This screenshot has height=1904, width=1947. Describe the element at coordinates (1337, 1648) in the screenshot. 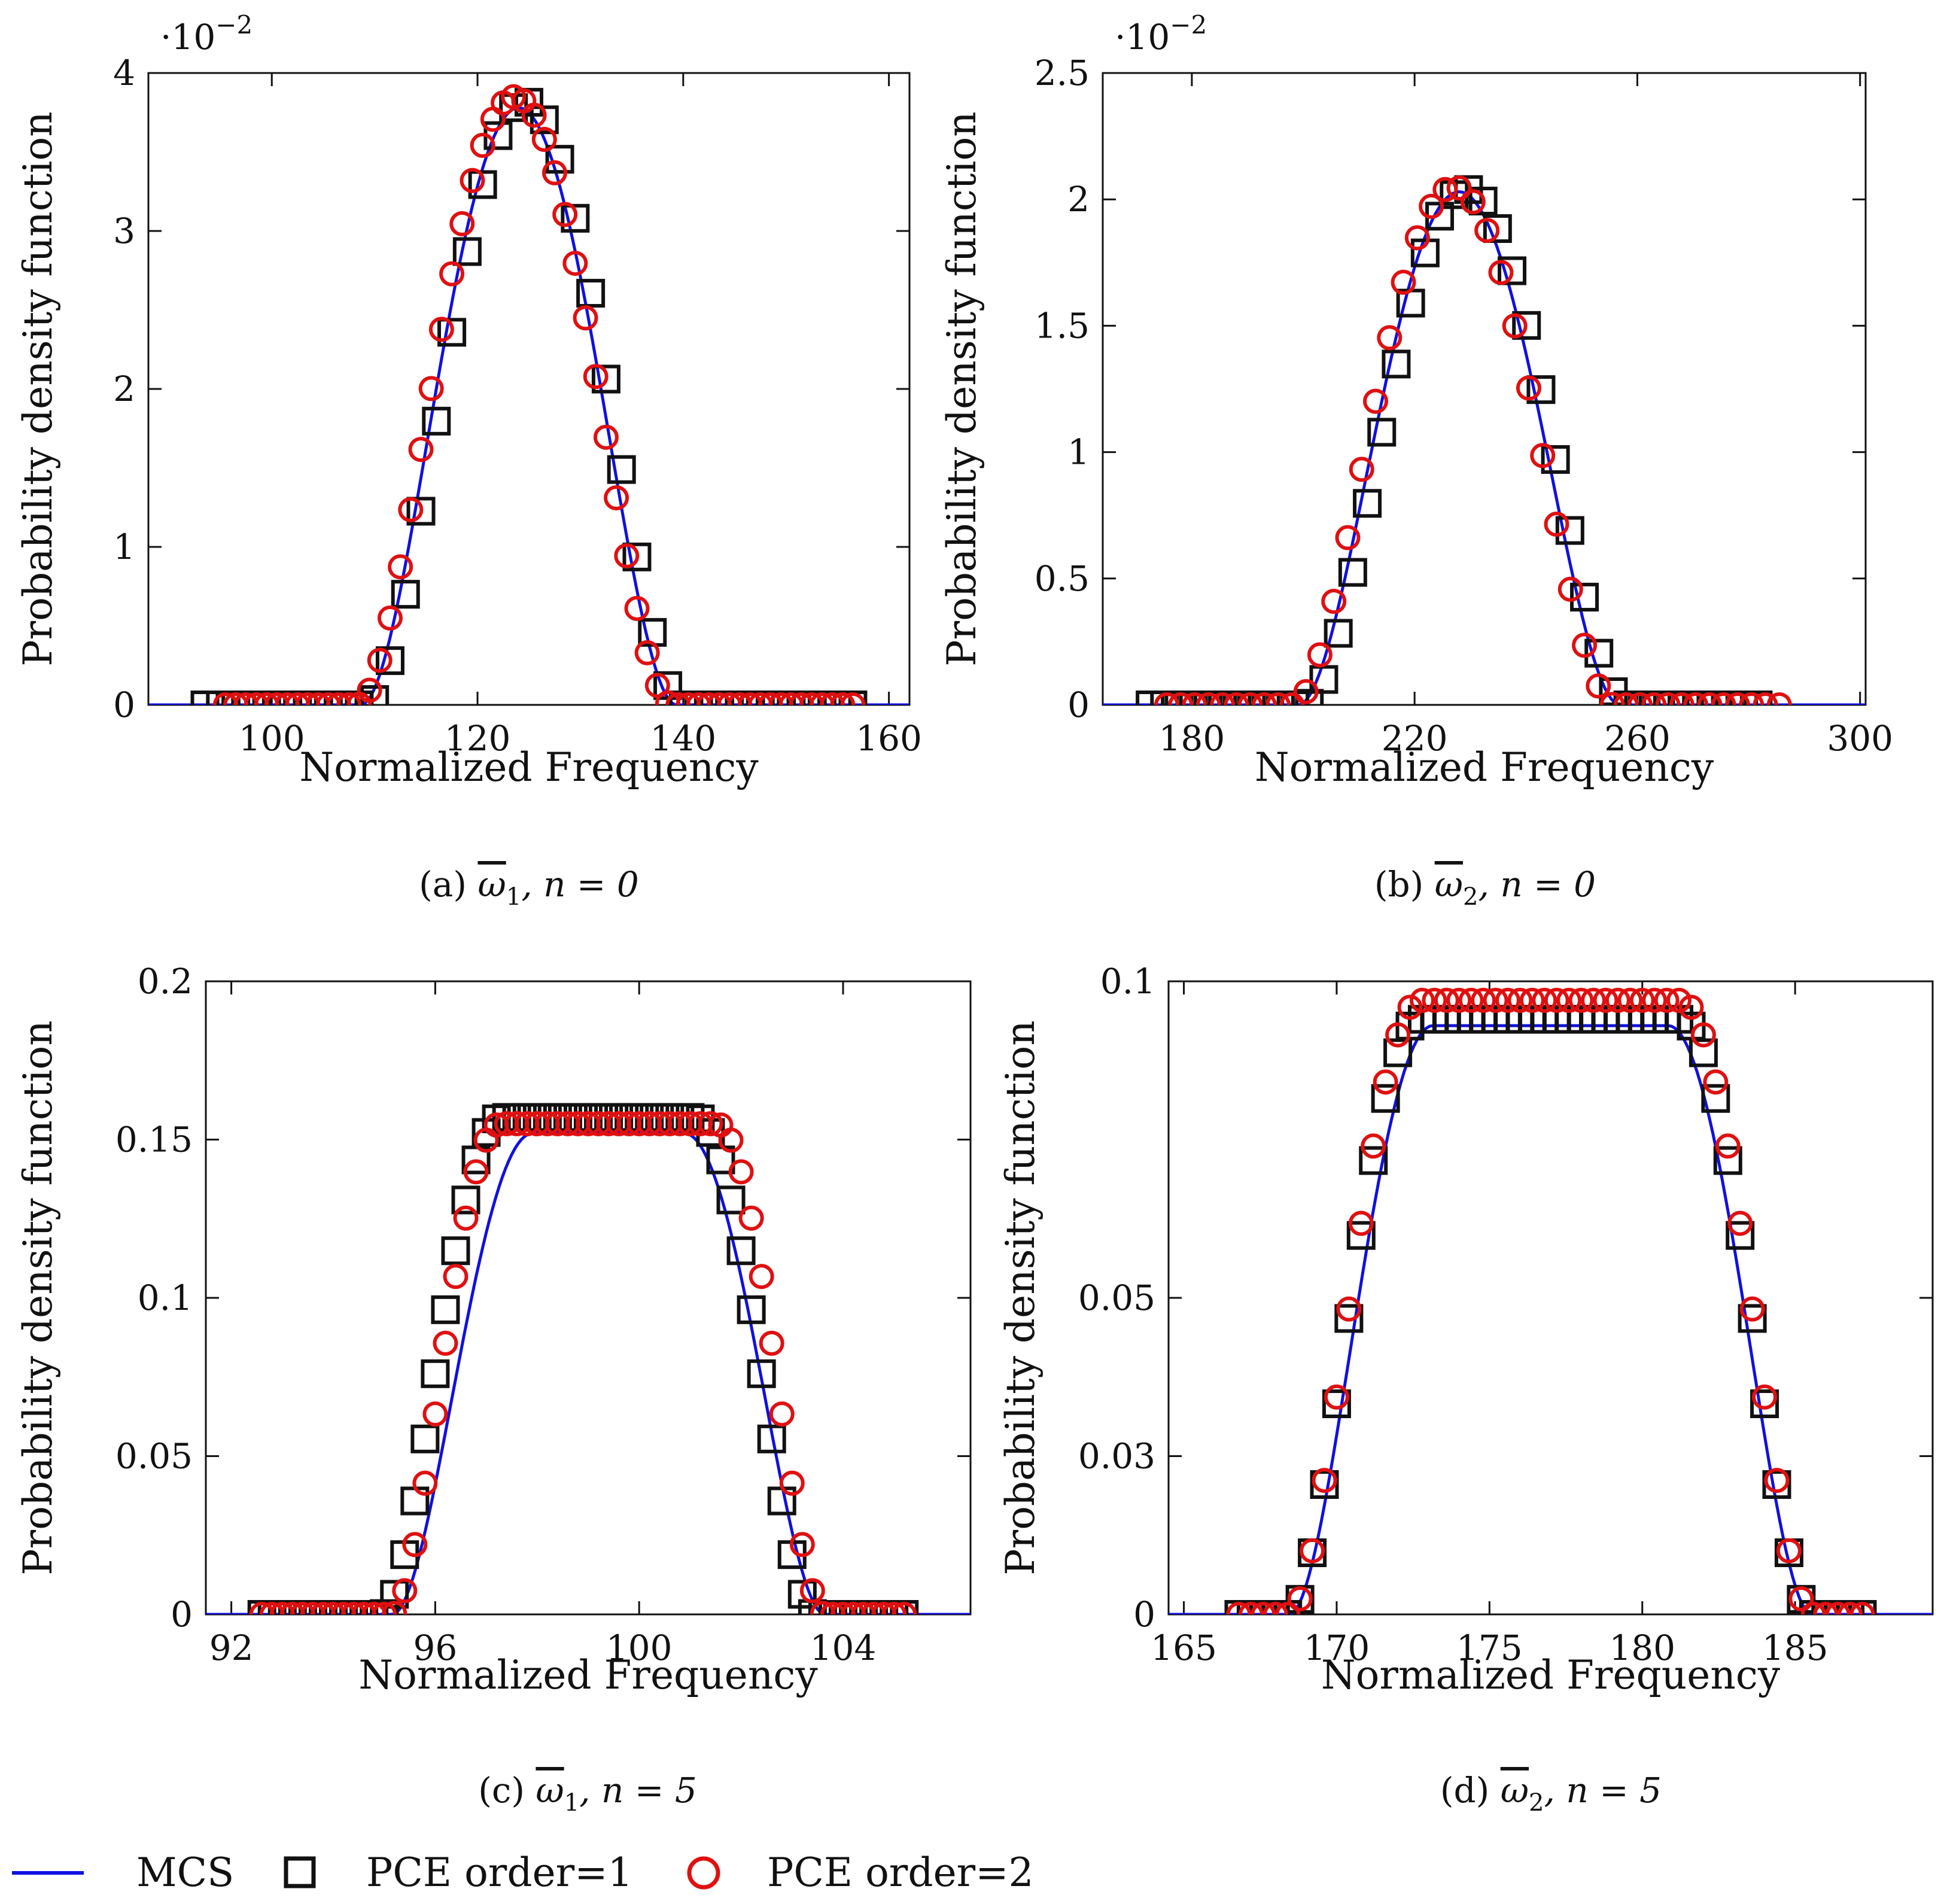

I see `x-tick-label: 170` at that location.